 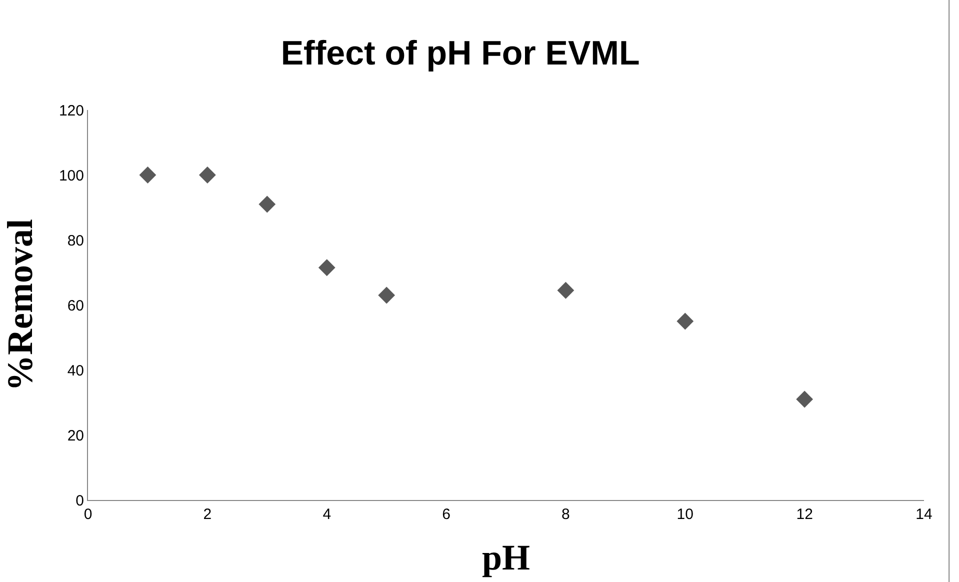 What do you see at coordinates (20, 305) in the screenshot?
I see `y-axis-title: %Removal` at bounding box center [20, 305].